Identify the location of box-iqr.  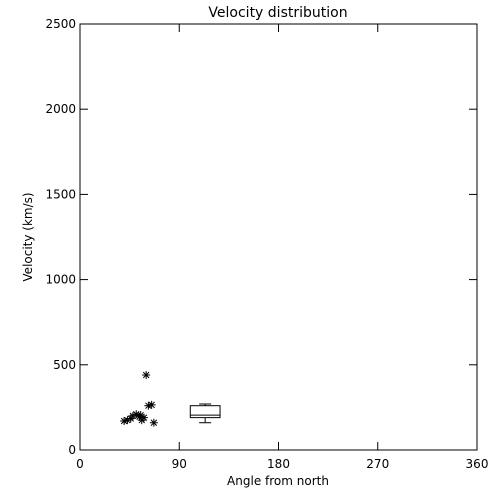
(205, 412).